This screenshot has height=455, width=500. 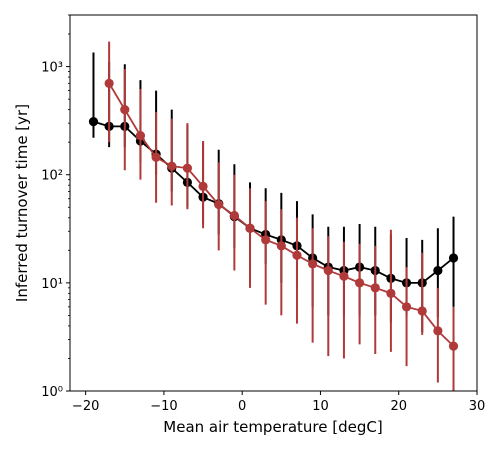 What do you see at coordinates (278, 402) in the screenshot?
I see `x-ticks: −20 −10 0 10 20 30` at bounding box center [278, 402].